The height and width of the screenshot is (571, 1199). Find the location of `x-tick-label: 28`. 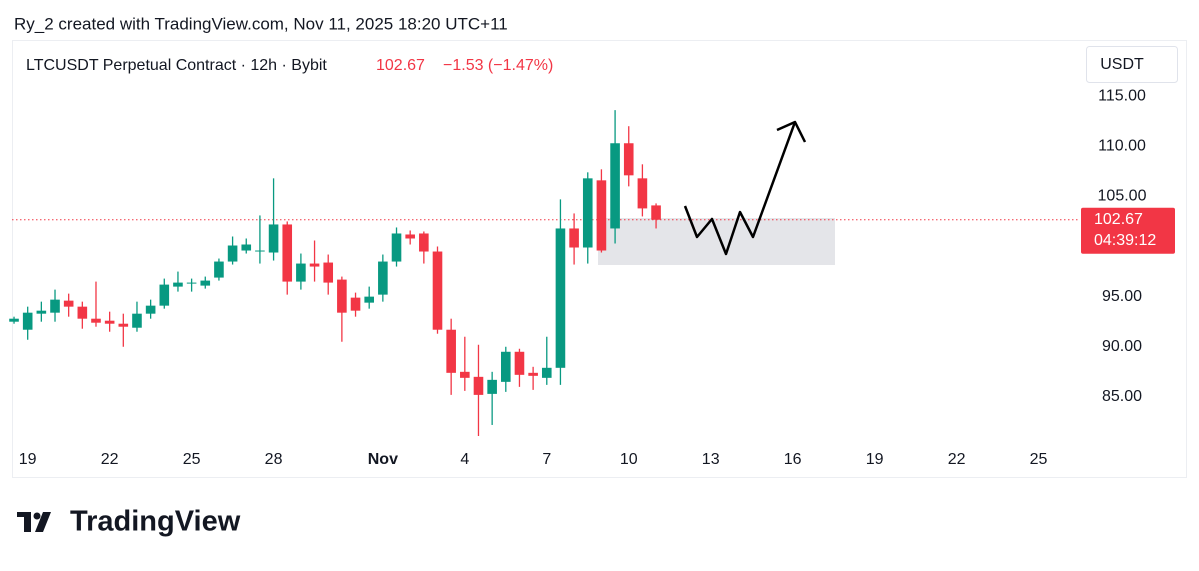

x-tick-label: 28 is located at coordinates (274, 459).